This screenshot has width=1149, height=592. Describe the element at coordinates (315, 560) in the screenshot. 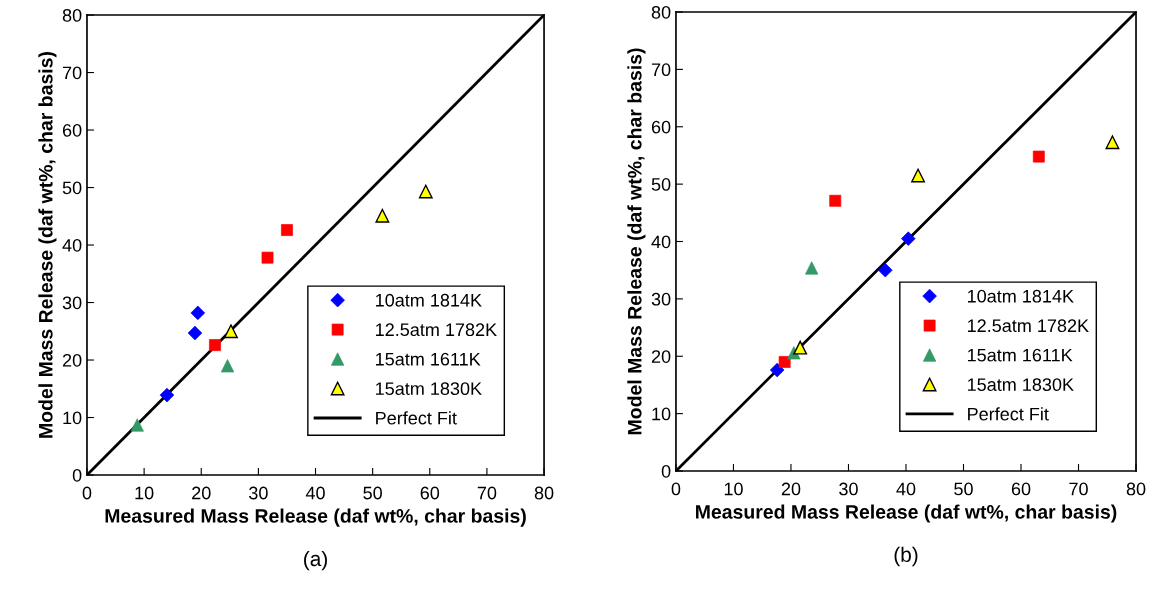

I see `text: (a)` at that location.